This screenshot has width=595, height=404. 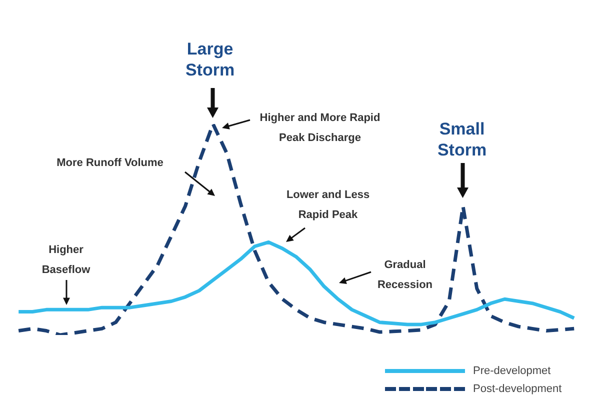 What do you see at coordinates (517, 389) in the screenshot?
I see `legend-label: Post-development` at bounding box center [517, 389].